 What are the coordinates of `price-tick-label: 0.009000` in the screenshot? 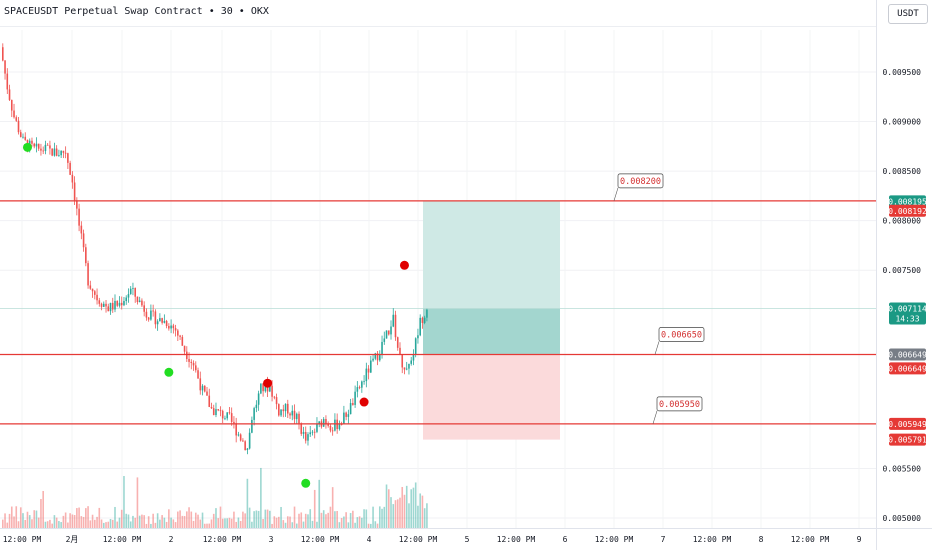 It's located at (901, 122).